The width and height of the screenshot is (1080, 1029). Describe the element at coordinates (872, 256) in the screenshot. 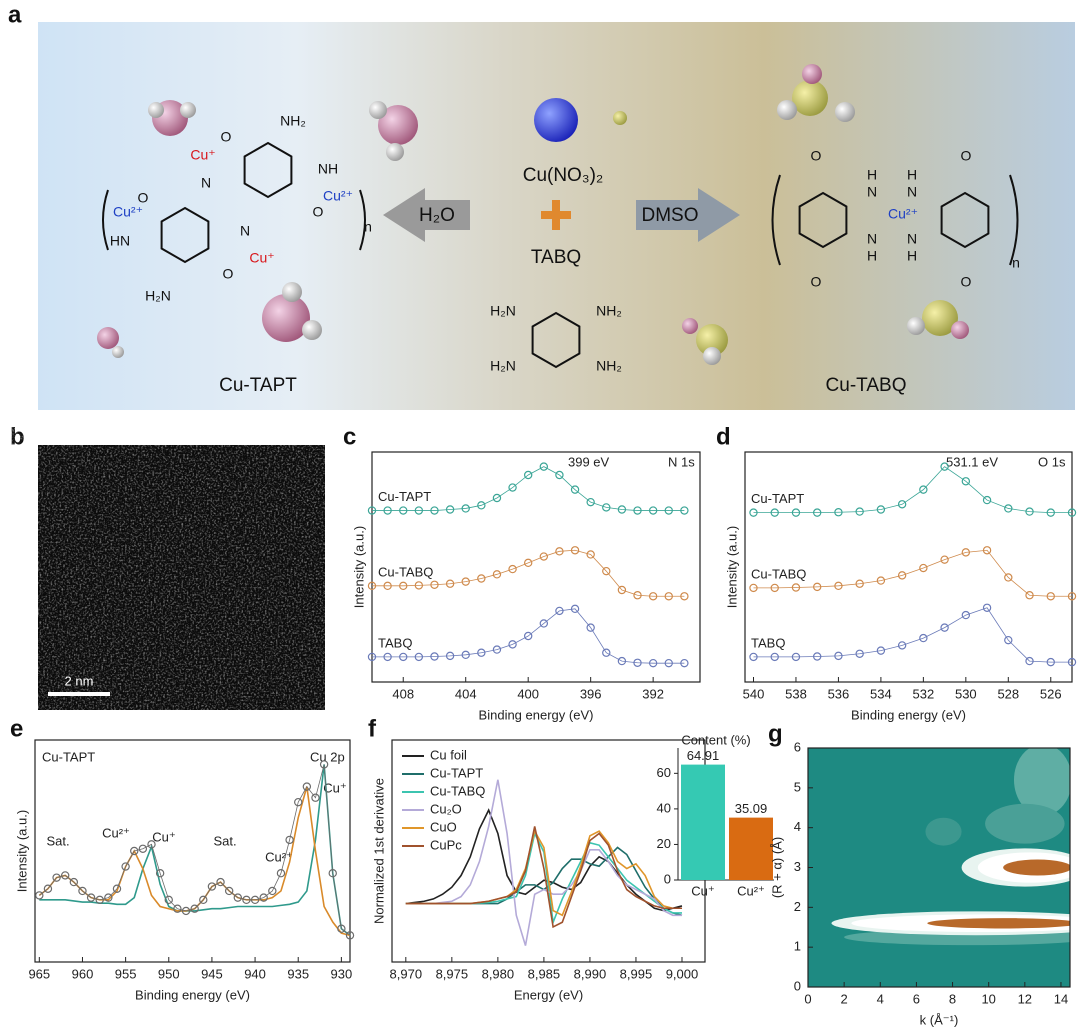

I see `atom-label: H` at that location.